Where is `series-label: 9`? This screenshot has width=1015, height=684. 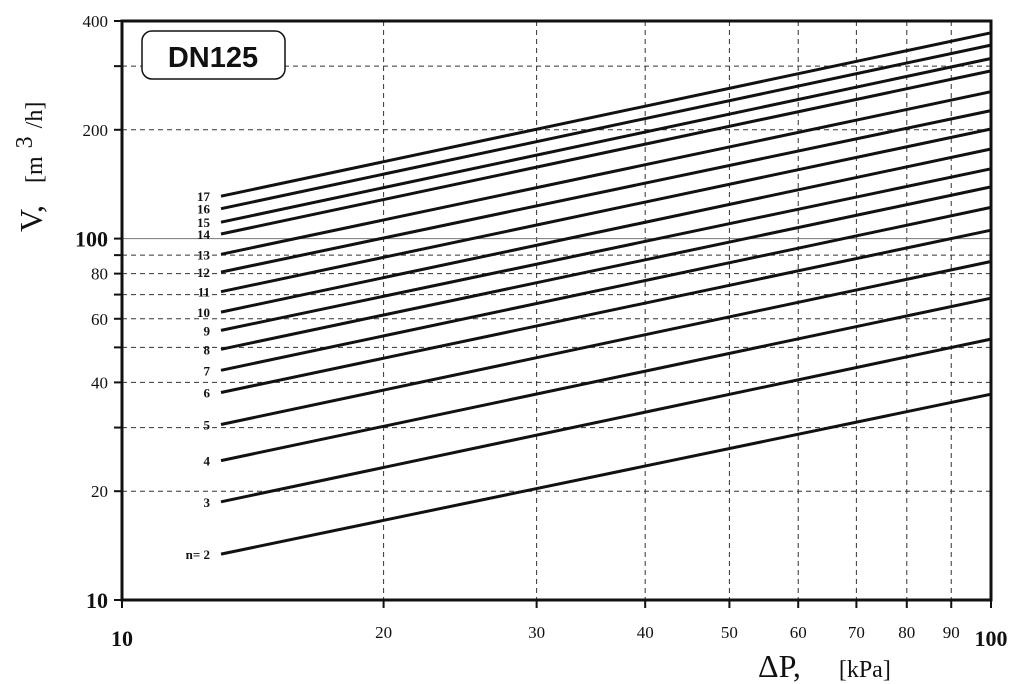 series-label: 9 is located at coordinates (207, 330).